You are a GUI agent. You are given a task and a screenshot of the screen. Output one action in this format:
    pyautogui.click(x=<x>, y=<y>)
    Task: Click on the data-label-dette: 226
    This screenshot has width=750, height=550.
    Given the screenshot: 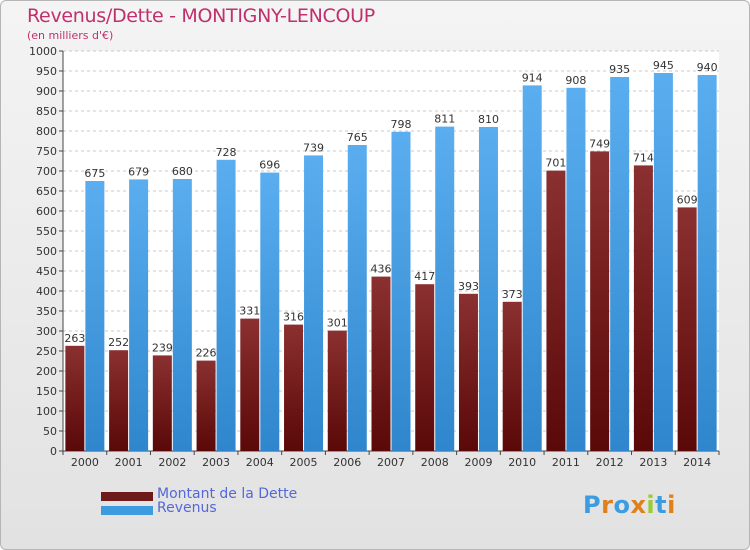 What is the action you would take?
    pyautogui.click(x=206, y=353)
    